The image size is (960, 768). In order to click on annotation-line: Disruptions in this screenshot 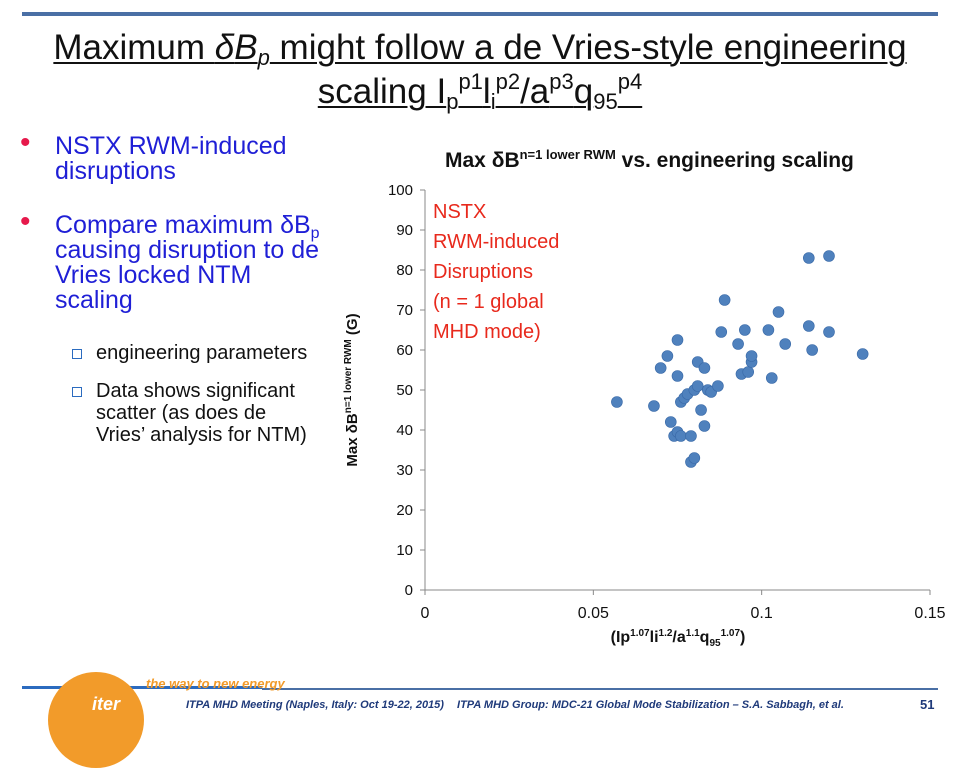, I will do `click(483, 272)`.